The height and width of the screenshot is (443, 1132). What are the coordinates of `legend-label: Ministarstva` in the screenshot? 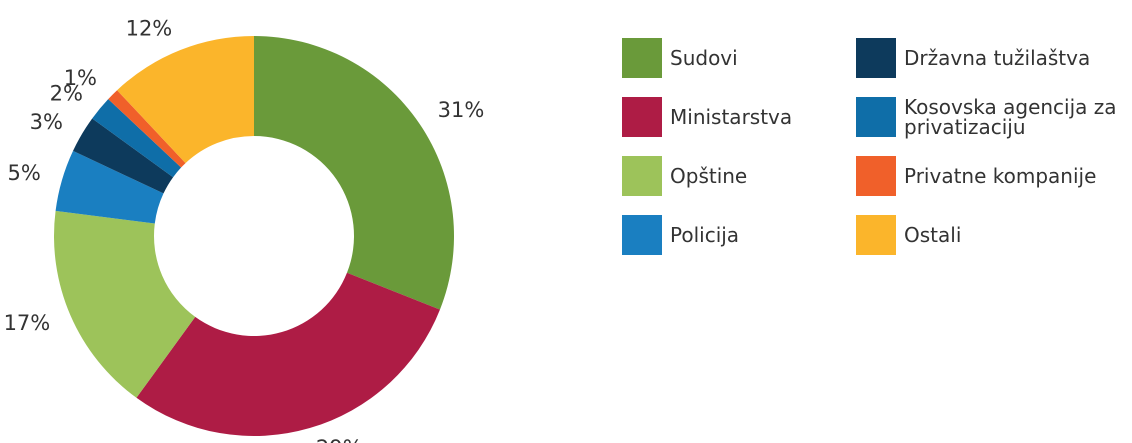 It's located at (731, 117).